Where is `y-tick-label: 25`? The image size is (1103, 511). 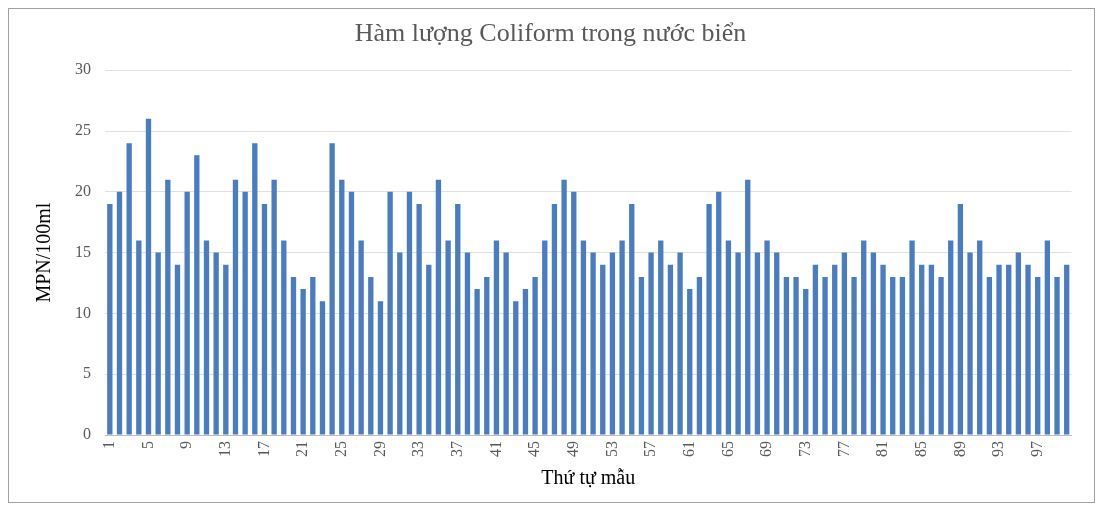 y-tick-label: 25 is located at coordinates (83, 130).